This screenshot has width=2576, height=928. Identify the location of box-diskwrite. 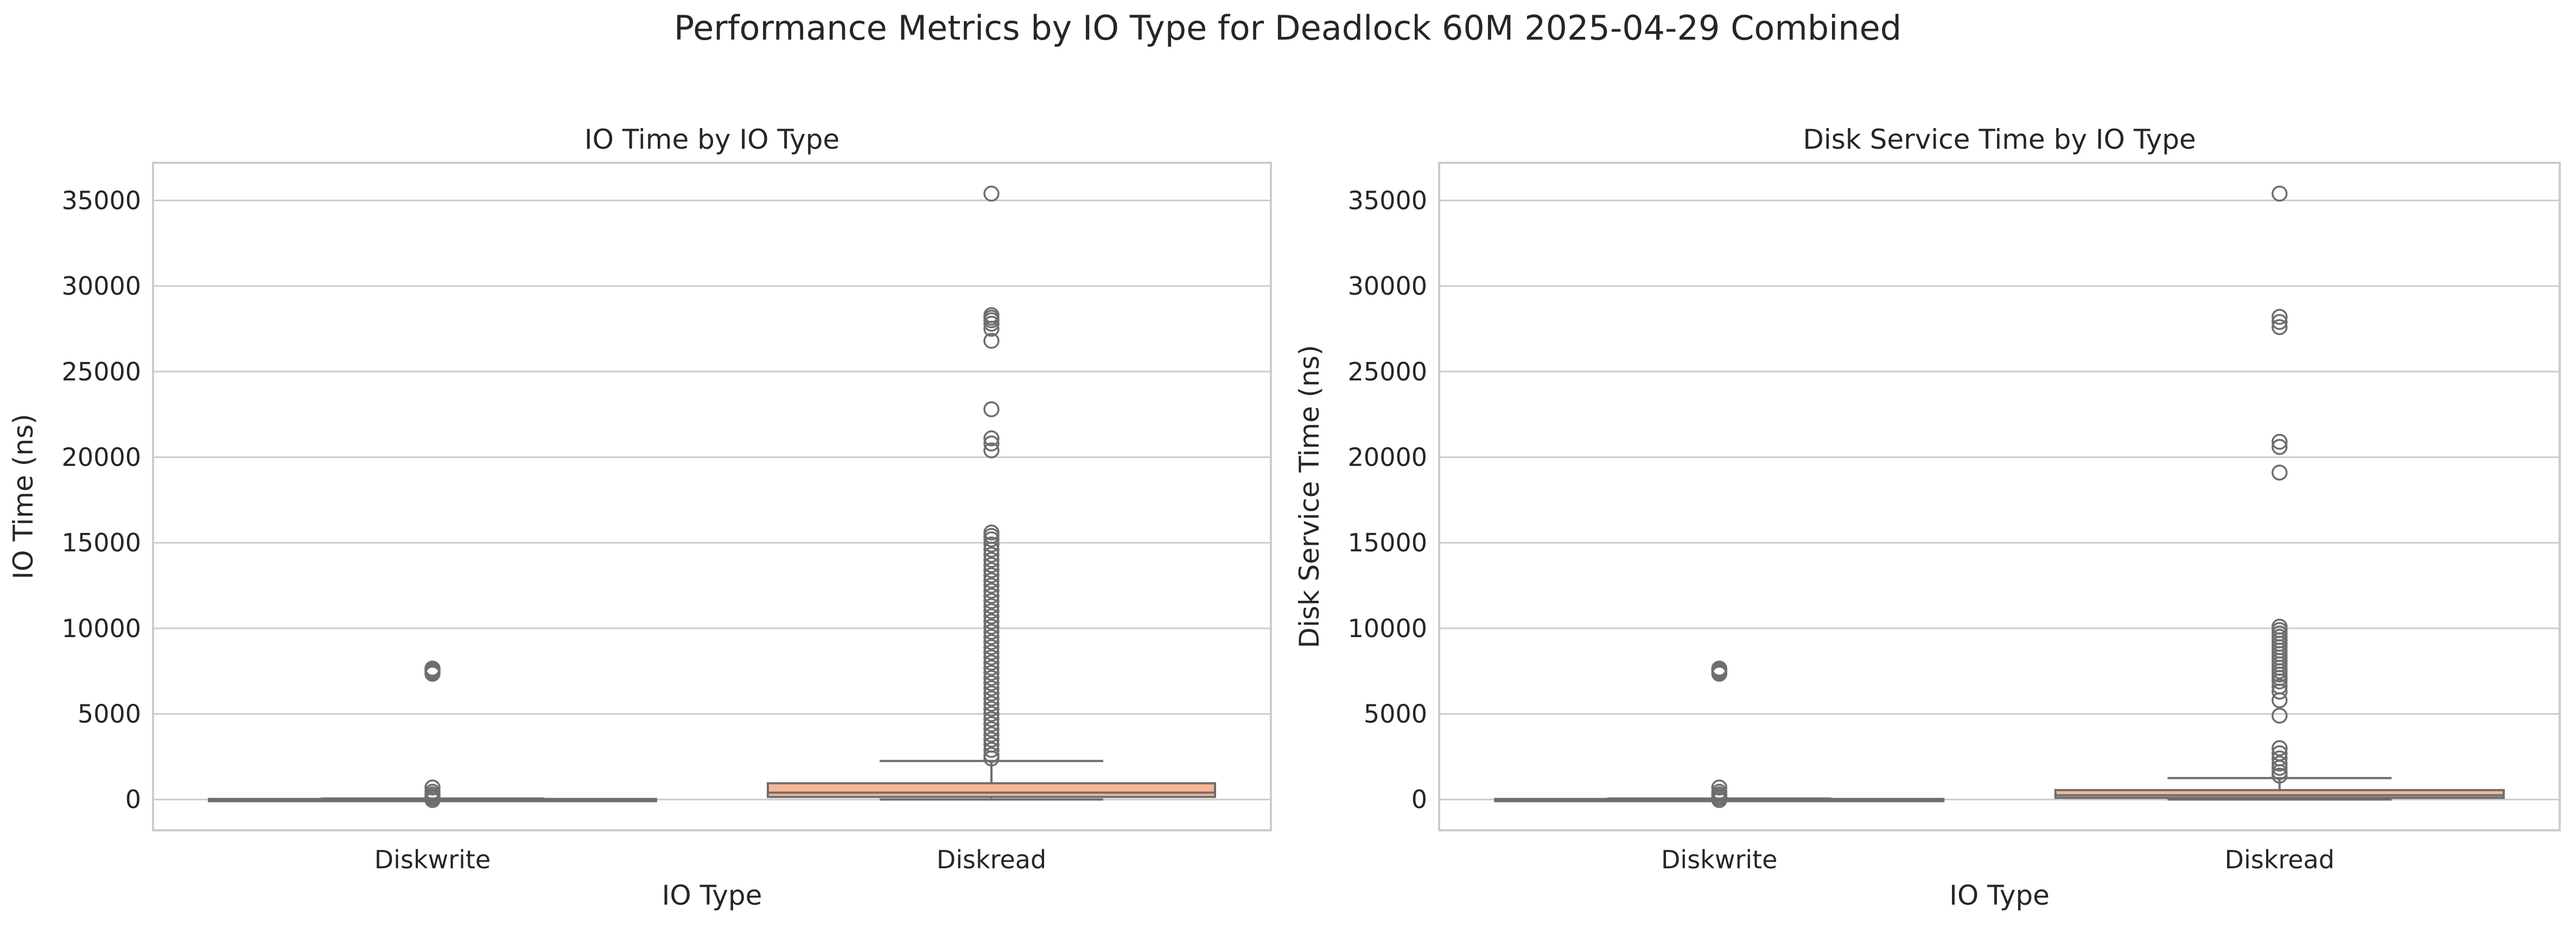
(1720, 734).